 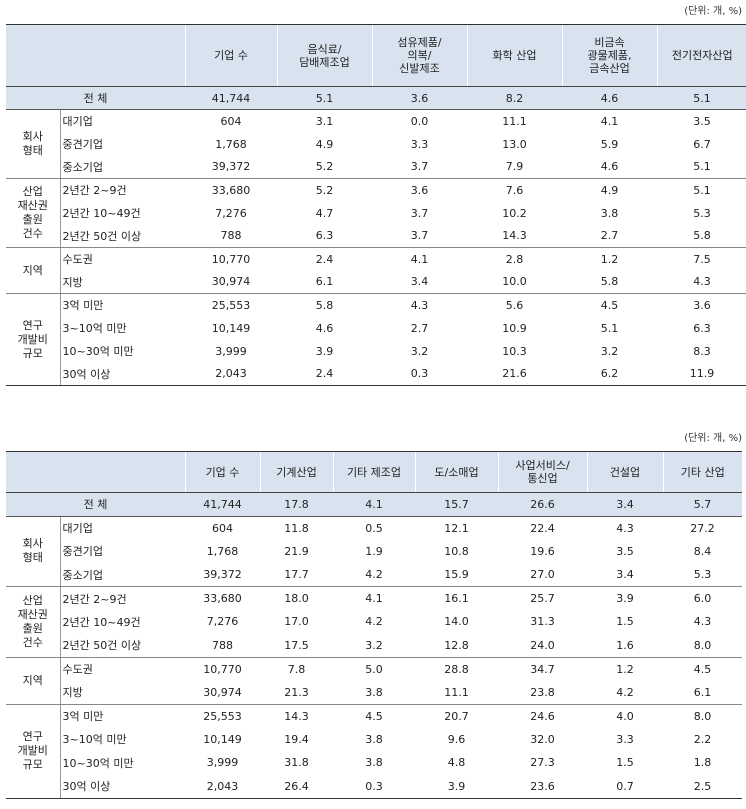 I want to click on cell-value: 5.6, so click(x=514, y=305).